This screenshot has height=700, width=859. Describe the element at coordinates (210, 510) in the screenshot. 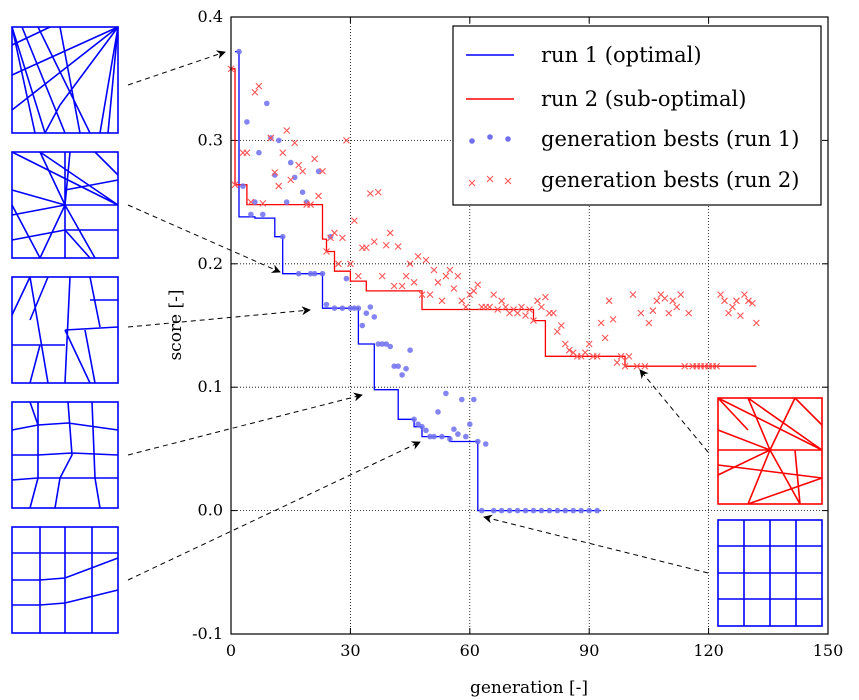

I see `y-tick-label: 0.0` at that location.